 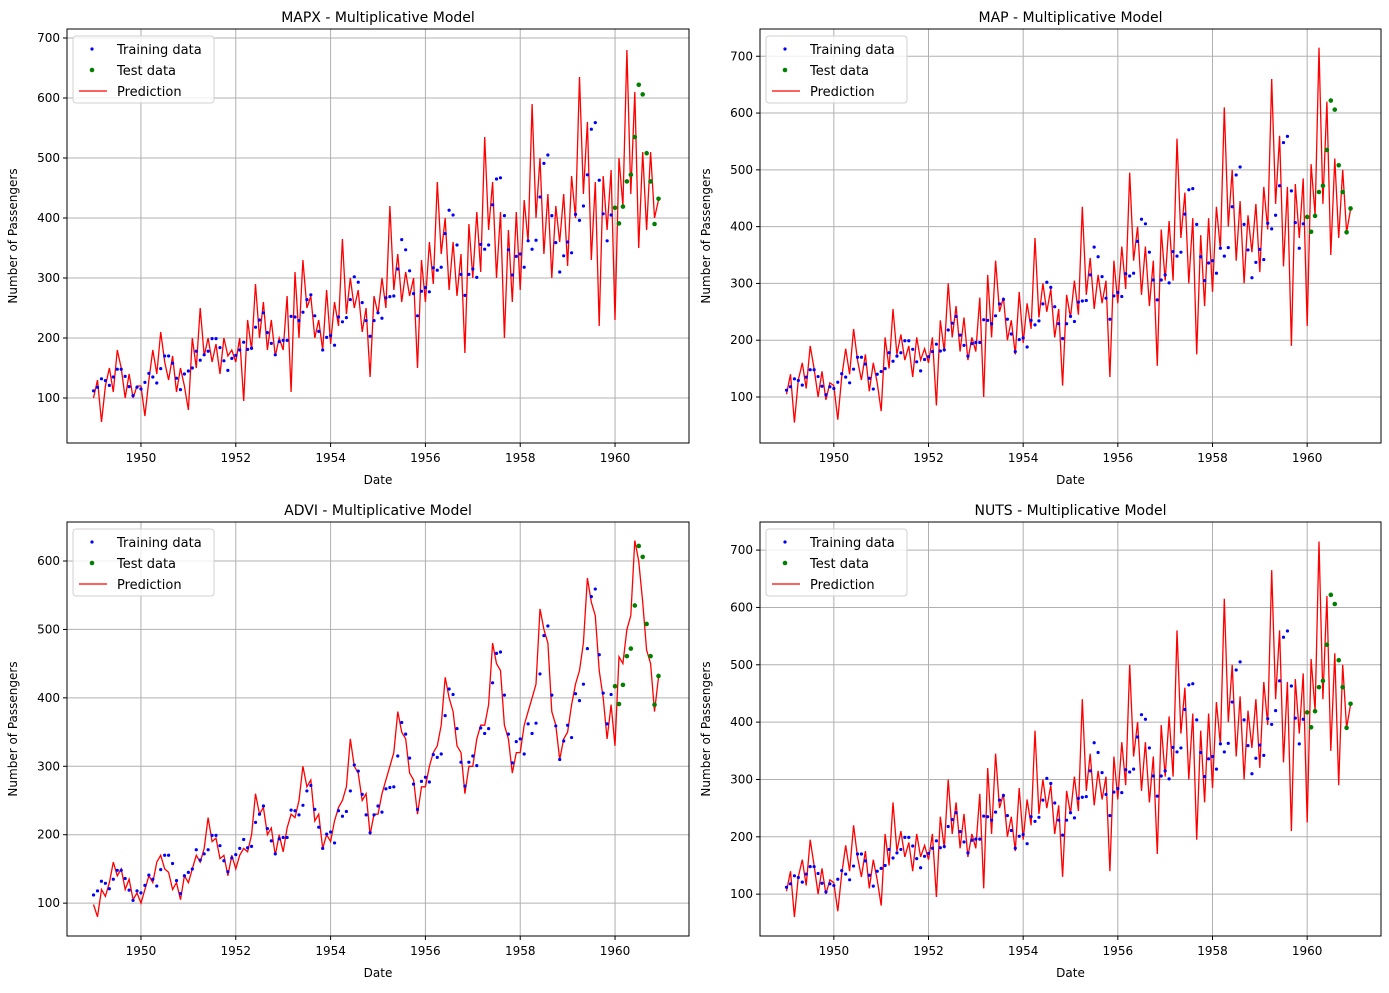 What do you see at coordinates (48, 561) in the screenshot?
I see `y-tick-label: 600` at bounding box center [48, 561].